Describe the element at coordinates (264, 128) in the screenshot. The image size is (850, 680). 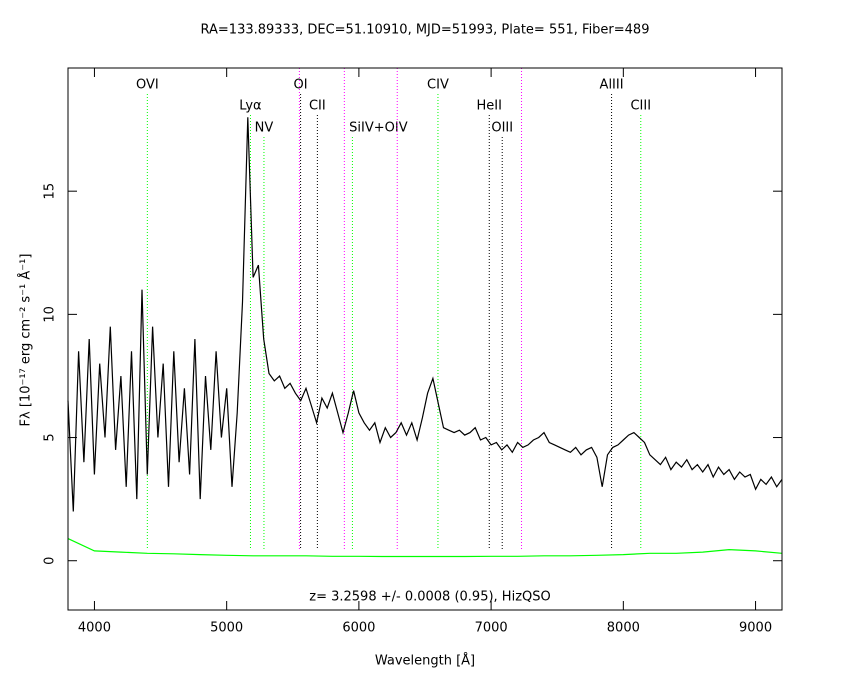
I see `emission-line-label: NV` at that location.